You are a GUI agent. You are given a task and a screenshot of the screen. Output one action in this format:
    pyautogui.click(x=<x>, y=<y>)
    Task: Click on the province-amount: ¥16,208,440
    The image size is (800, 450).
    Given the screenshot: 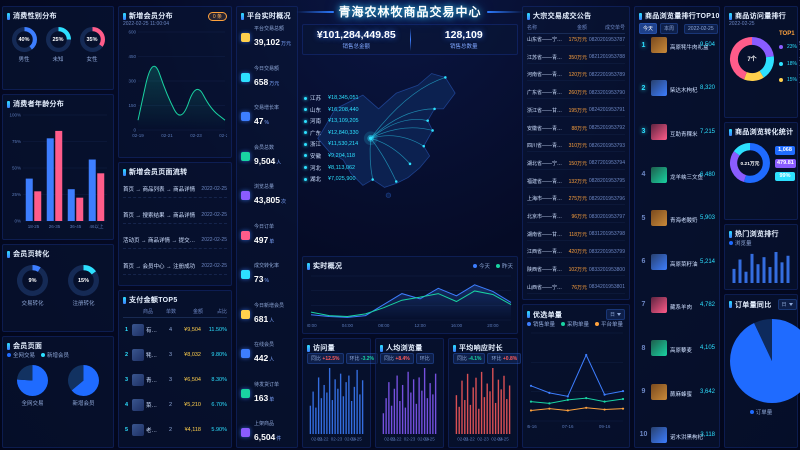 What is the action you would take?
    pyautogui.click(x=343, y=109)
    